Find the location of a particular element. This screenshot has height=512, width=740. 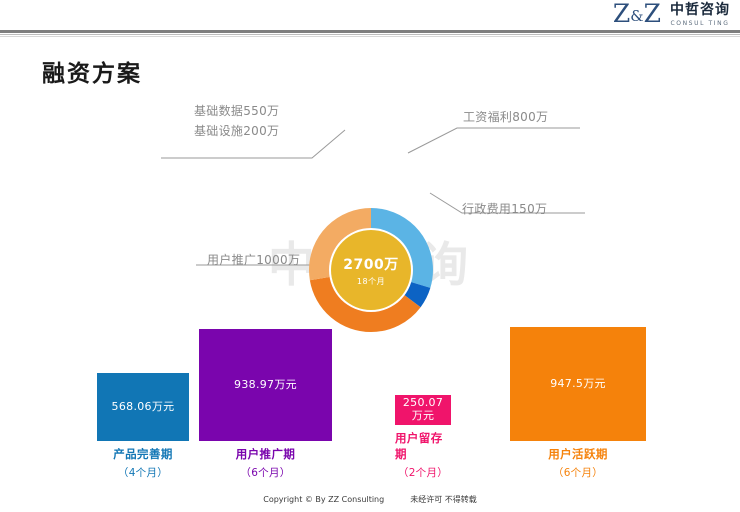

donut-rings is located at coordinates (371, 270).